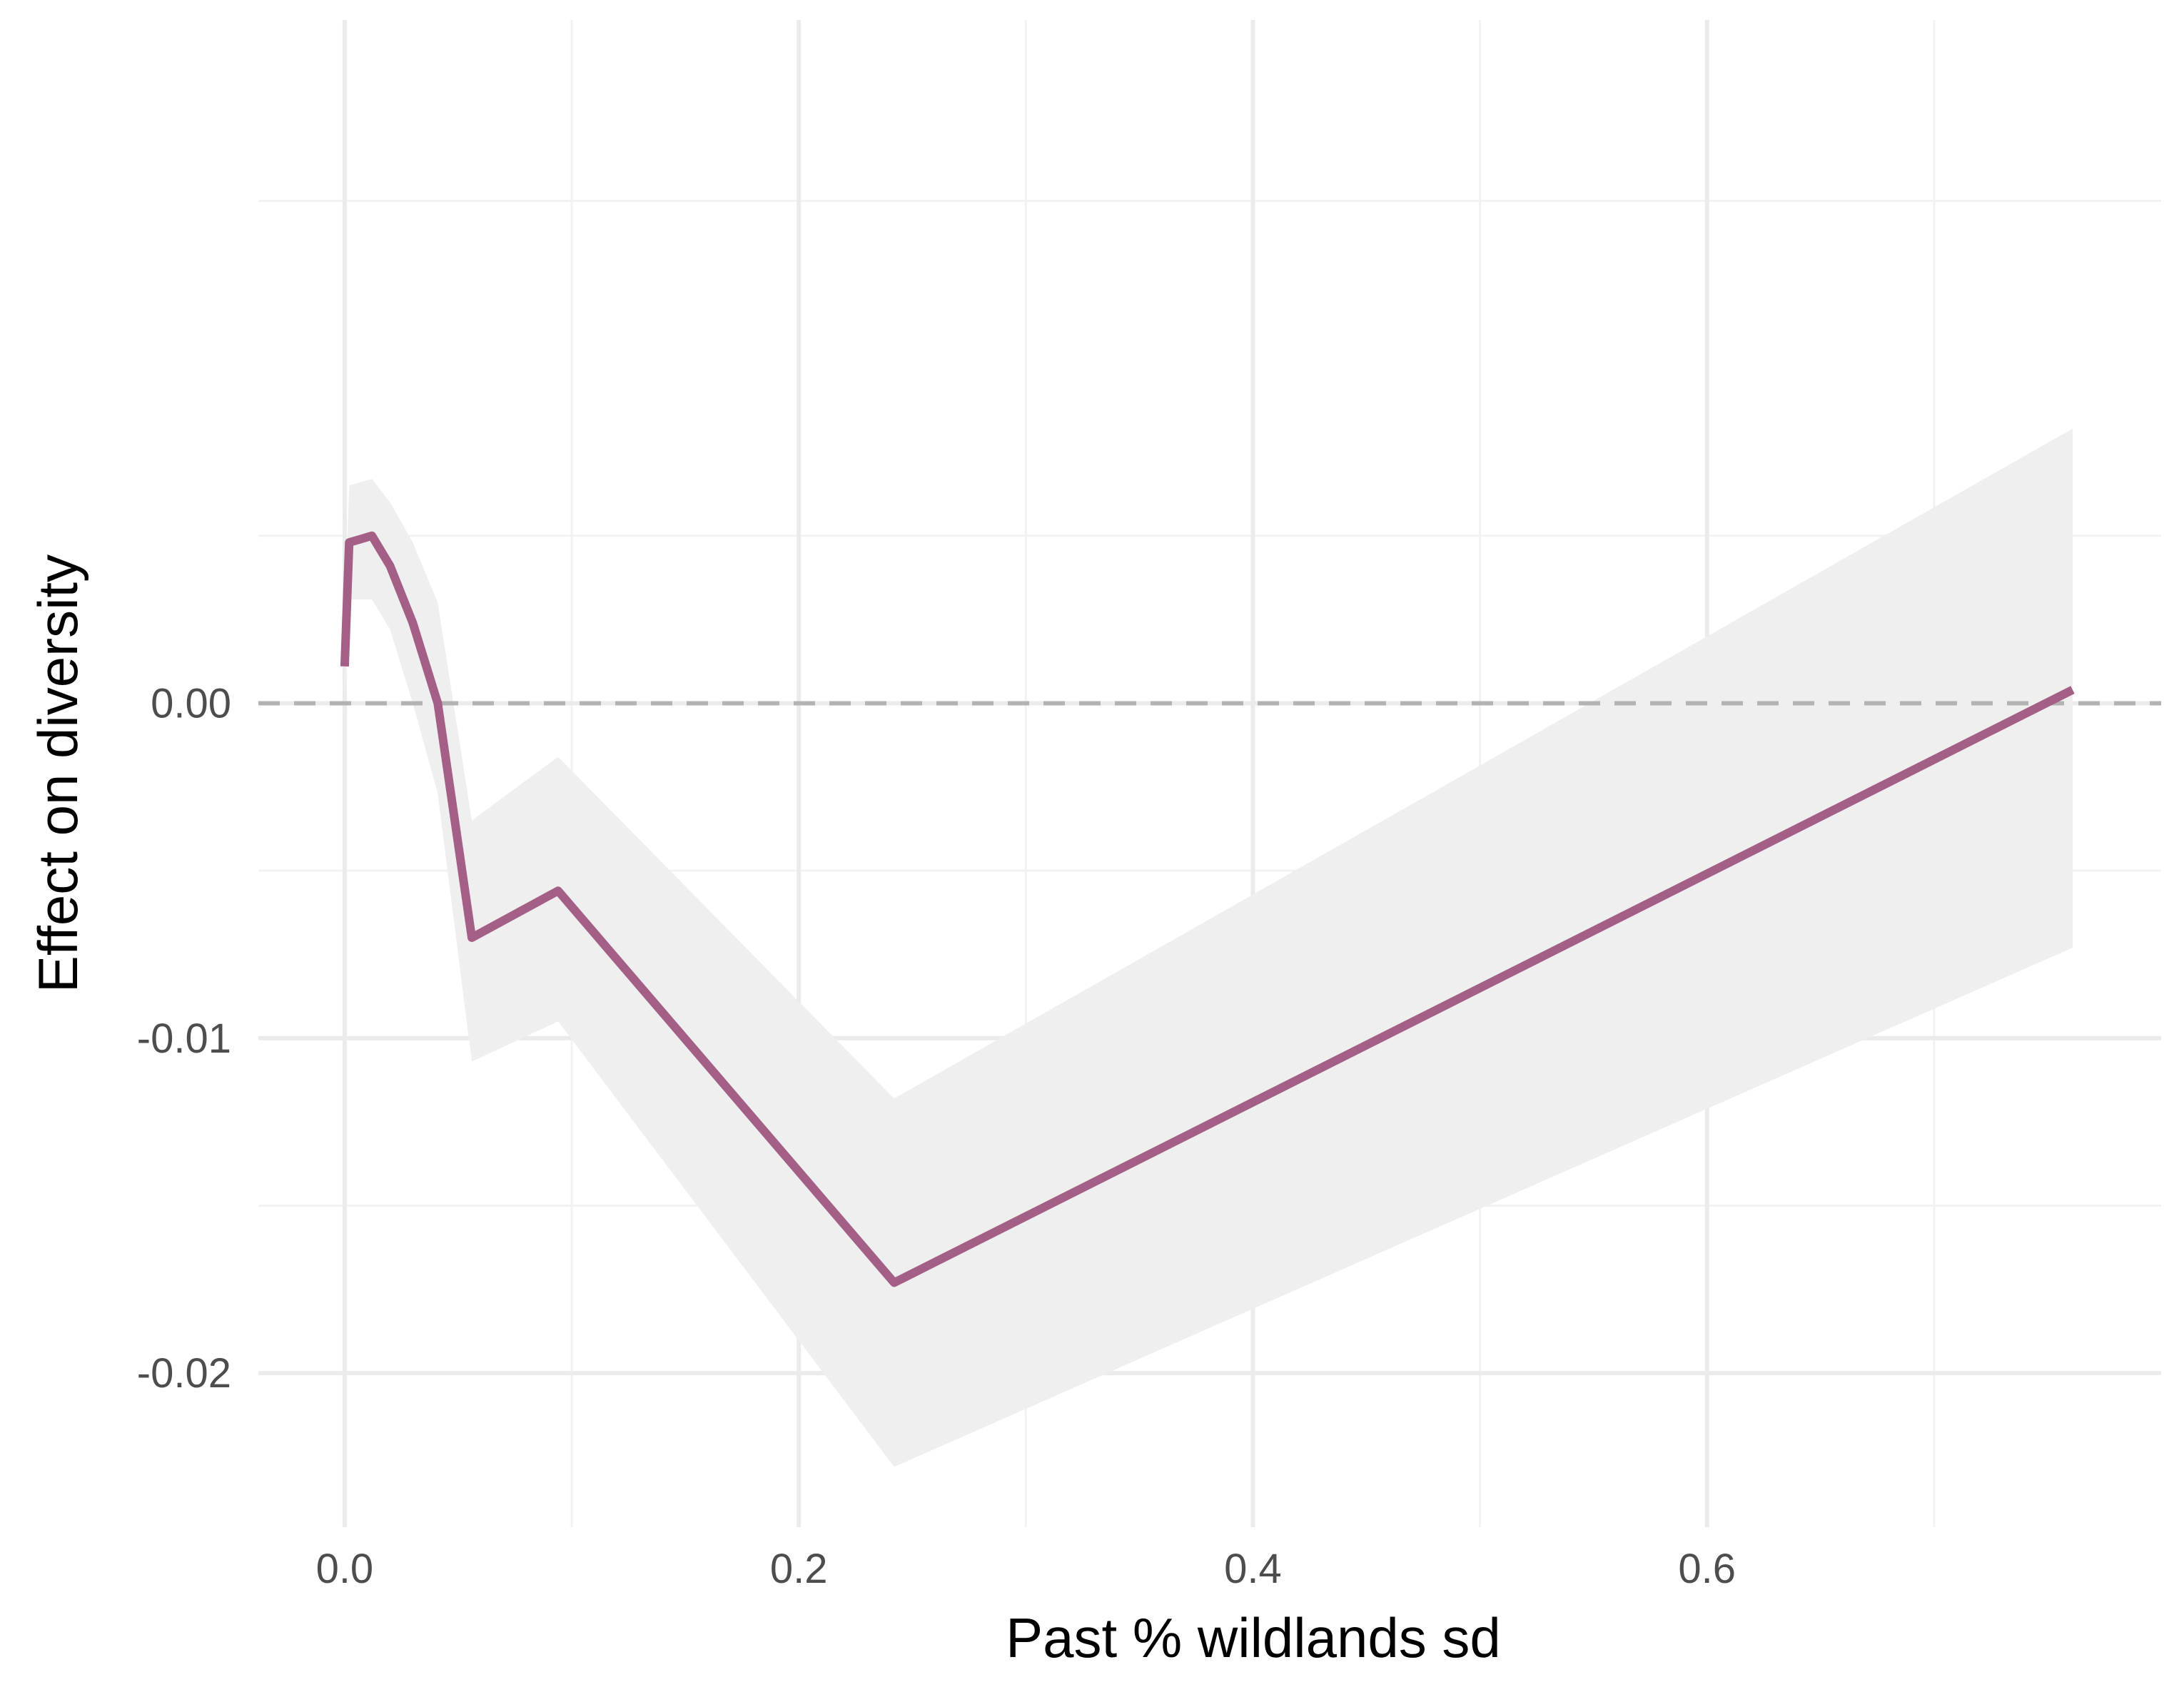 The width and height of the screenshot is (2184, 1702). I want to click on x-axis-title: Past % wildlands sd, so click(1253, 1638).